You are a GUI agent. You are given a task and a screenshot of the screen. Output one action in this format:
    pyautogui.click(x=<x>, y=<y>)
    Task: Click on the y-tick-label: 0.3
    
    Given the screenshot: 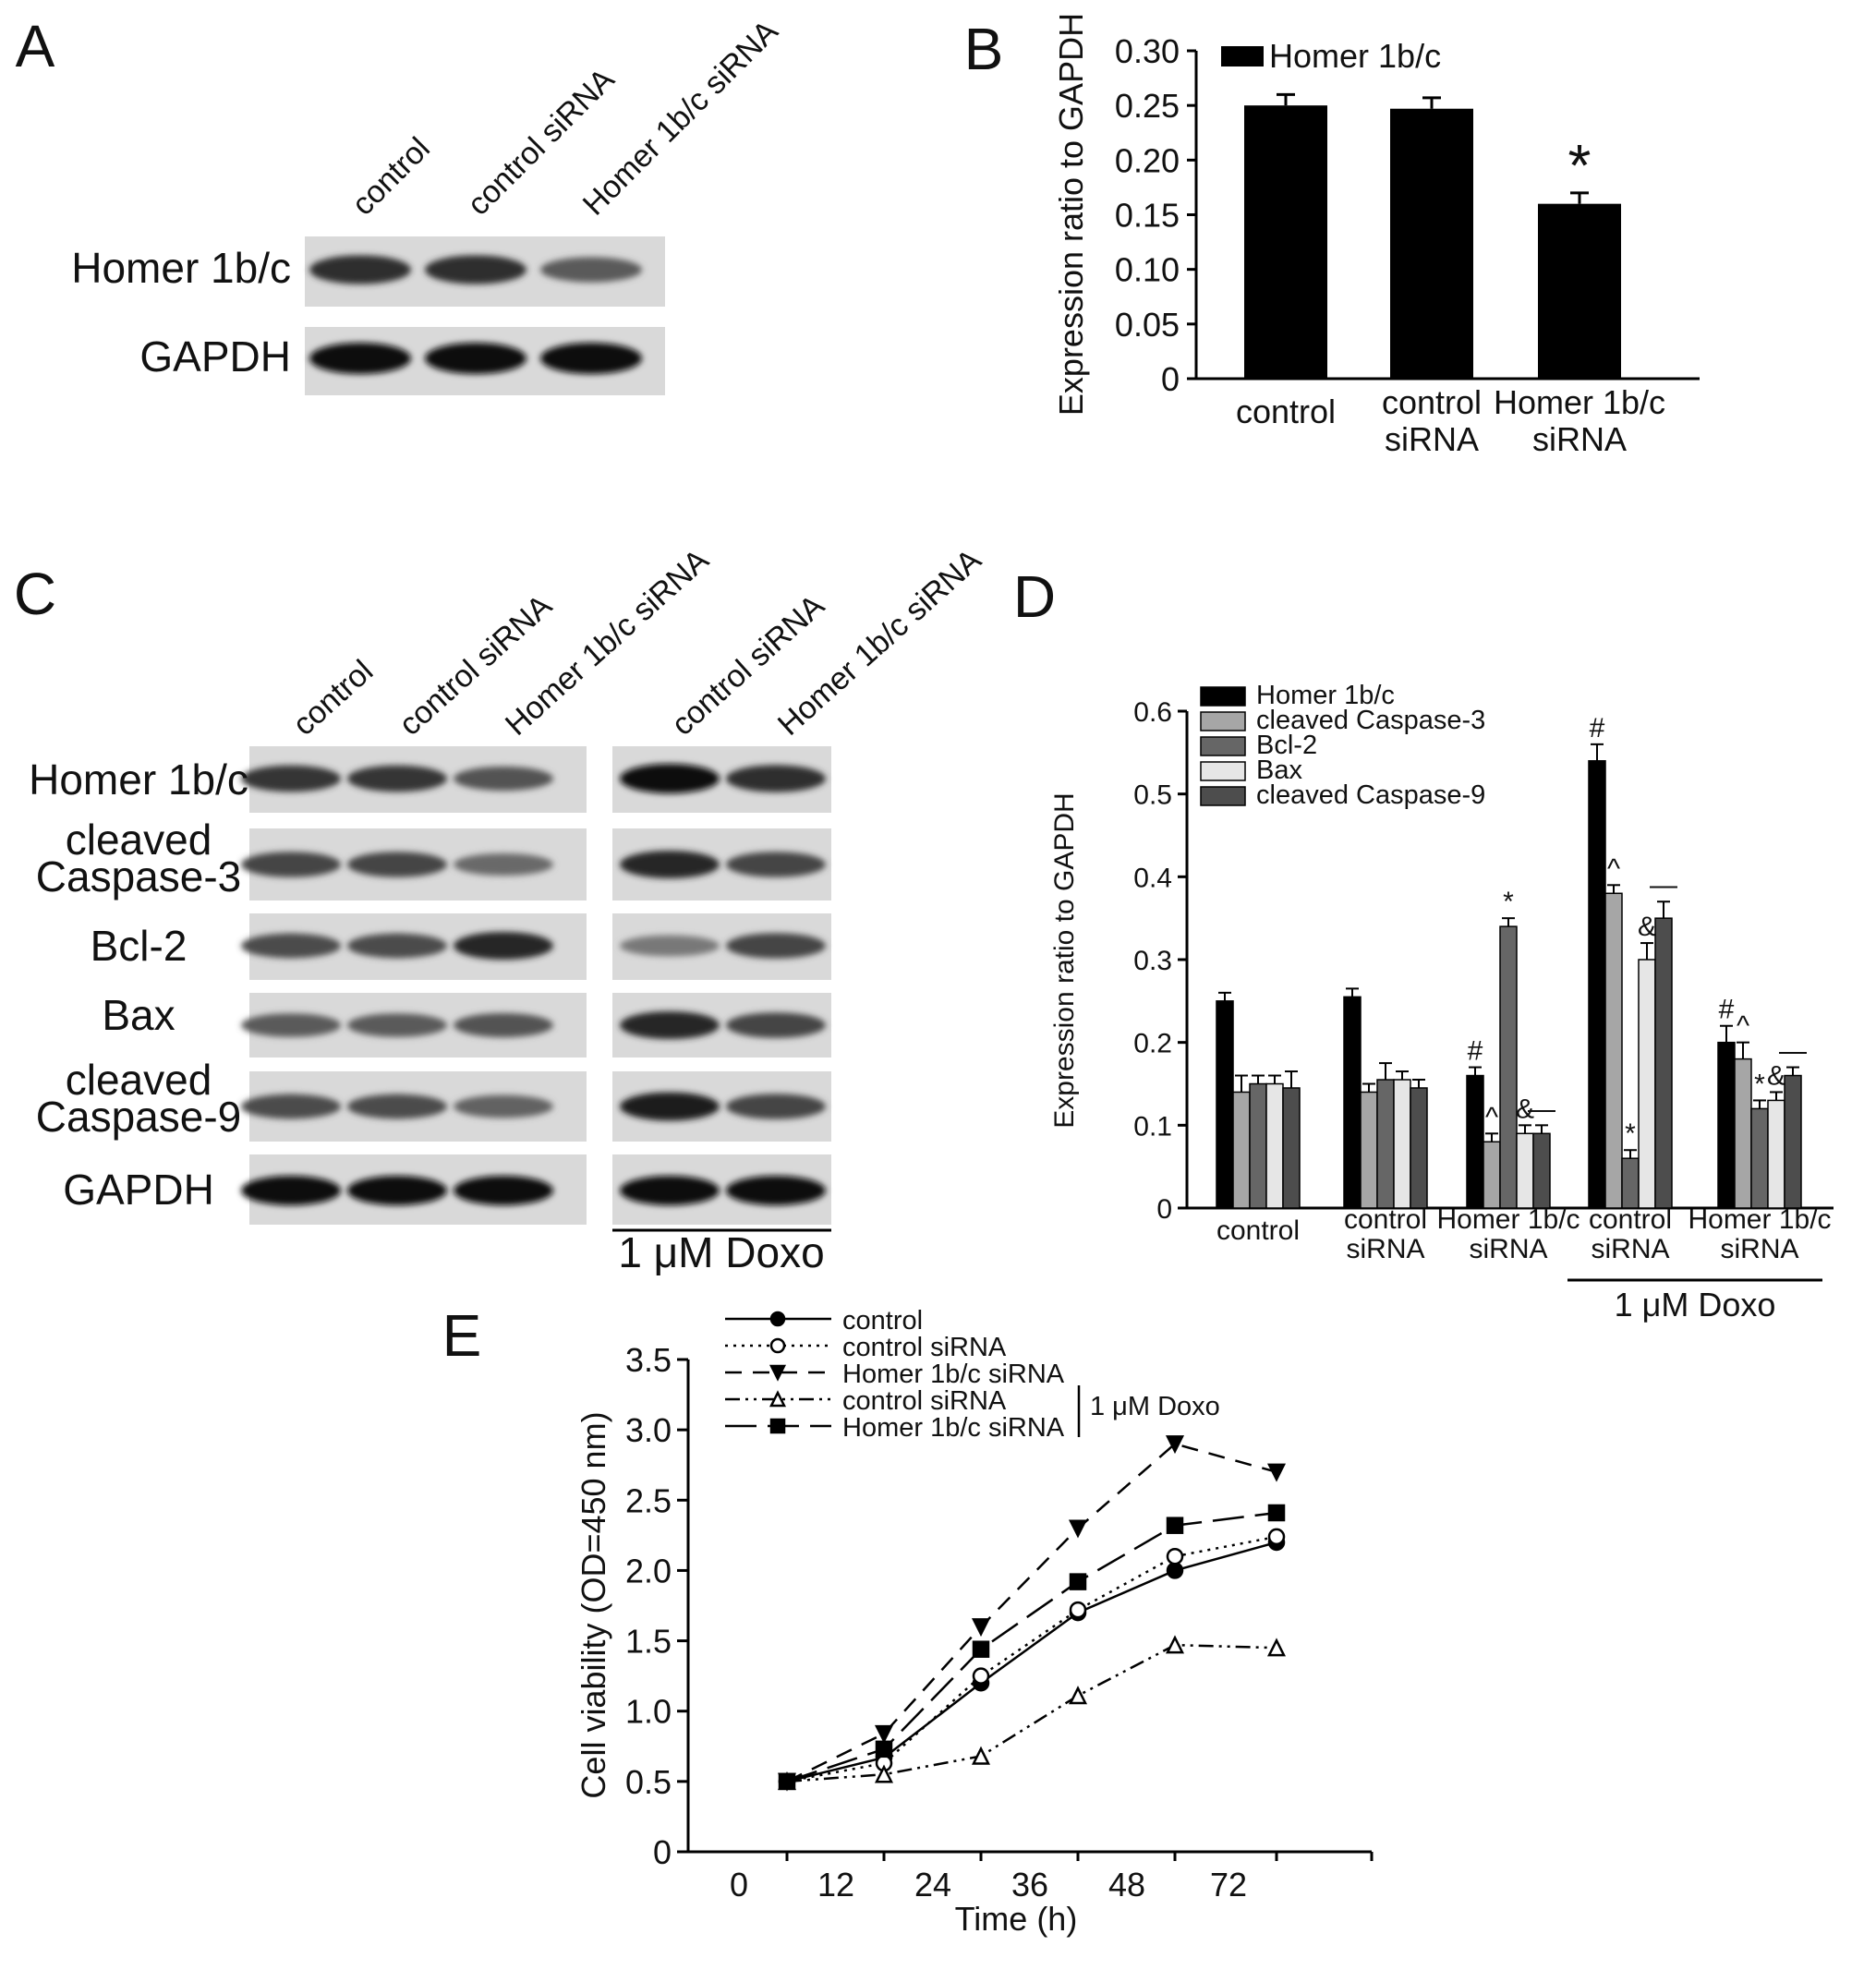 What is the action you would take?
    pyautogui.click(x=1152, y=961)
    